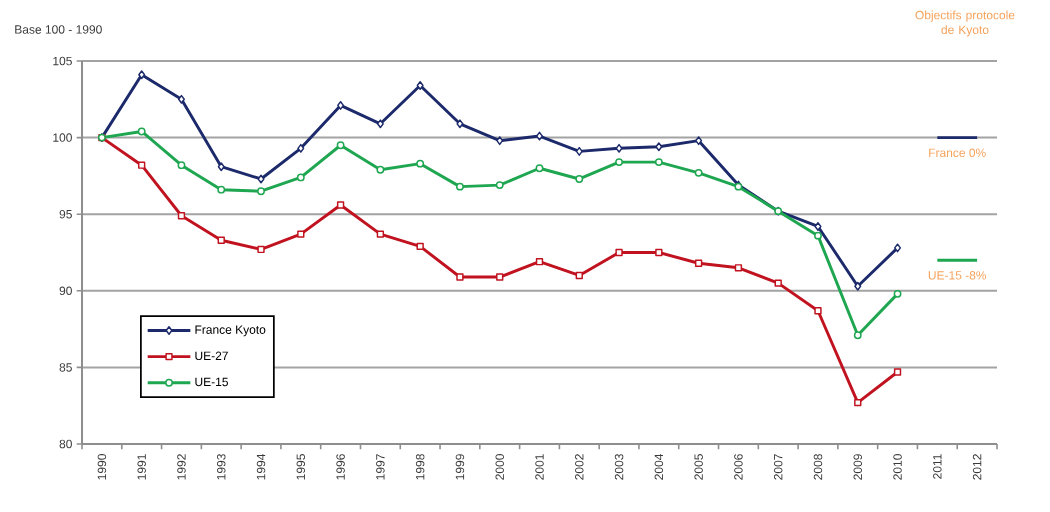 The height and width of the screenshot is (512, 1050). Describe the element at coordinates (977, 467) in the screenshot. I see `x-tick-label: 2012` at that location.